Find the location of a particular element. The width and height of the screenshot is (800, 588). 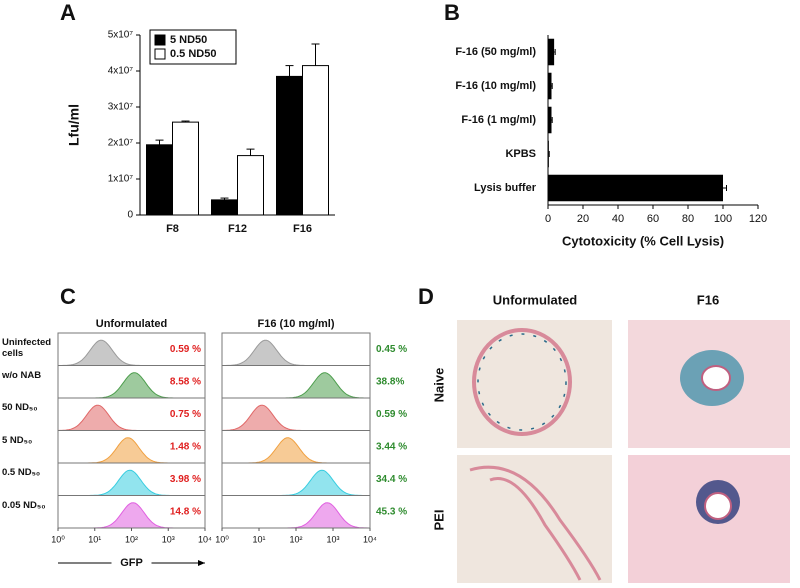

percent-label: 8.58 % is located at coordinates (185, 381).